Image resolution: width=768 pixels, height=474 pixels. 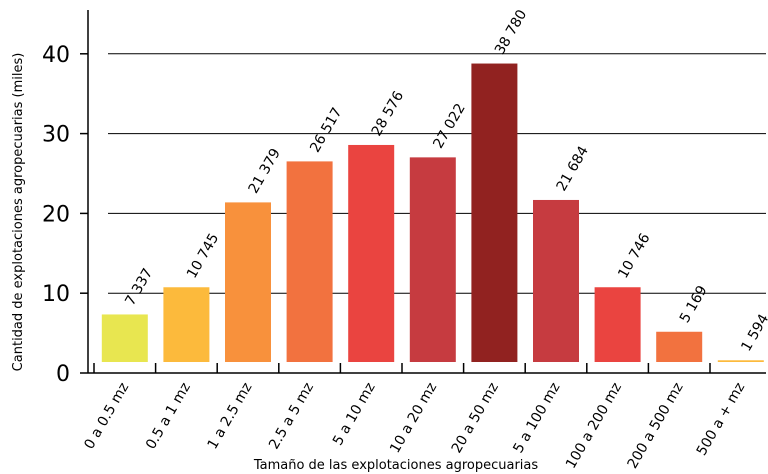 What do you see at coordinates (265, 171) in the screenshot?
I see `data-label: 21 379` at bounding box center [265, 171].